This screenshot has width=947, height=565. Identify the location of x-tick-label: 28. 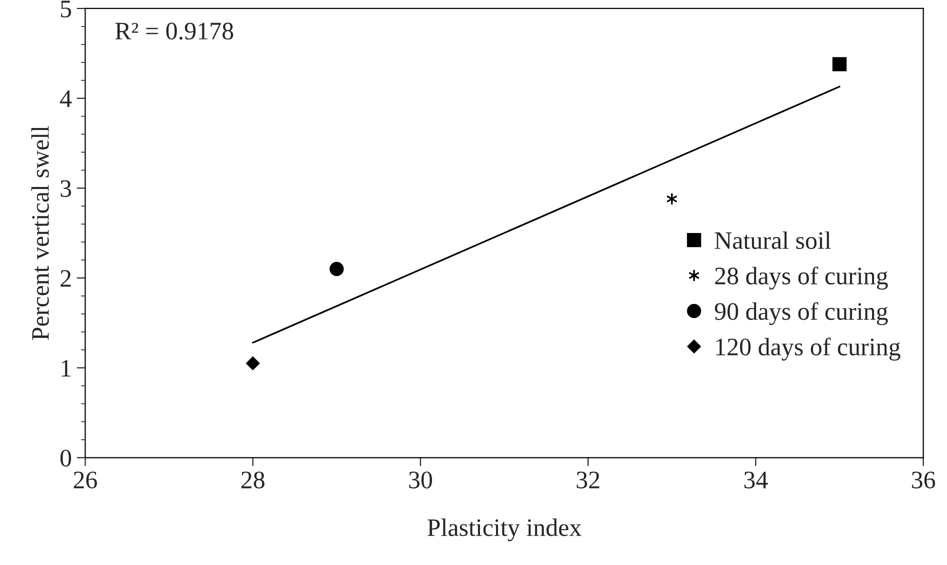
(252, 480).